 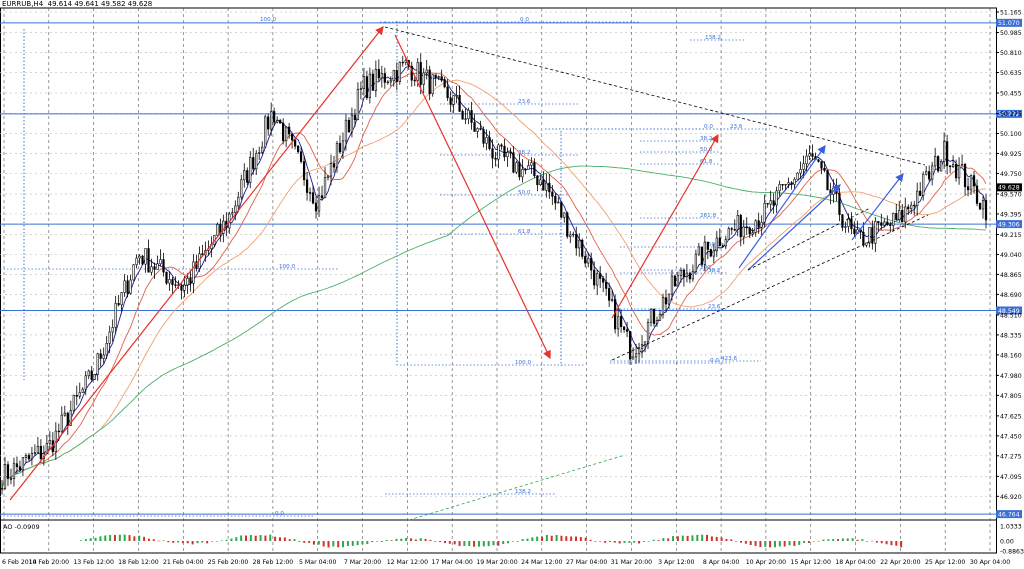 What do you see at coordinates (77, 4) in the screenshot?
I see `chart-header: EURRUB,H4 49.614 49.641 49.582 49.628` at bounding box center [77, 4].